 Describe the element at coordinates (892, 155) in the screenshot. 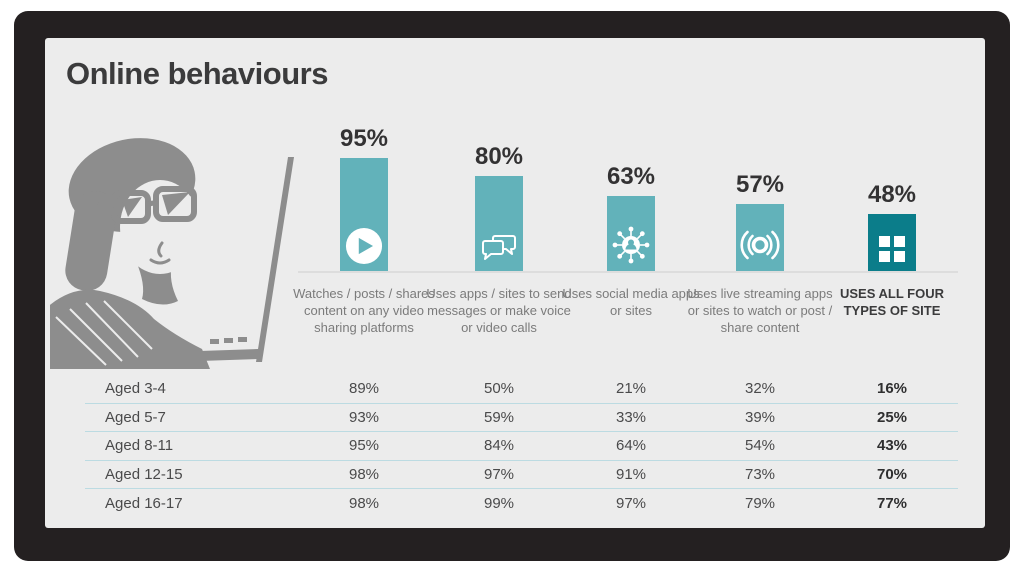

I see `bar-column: 48%` at that location.